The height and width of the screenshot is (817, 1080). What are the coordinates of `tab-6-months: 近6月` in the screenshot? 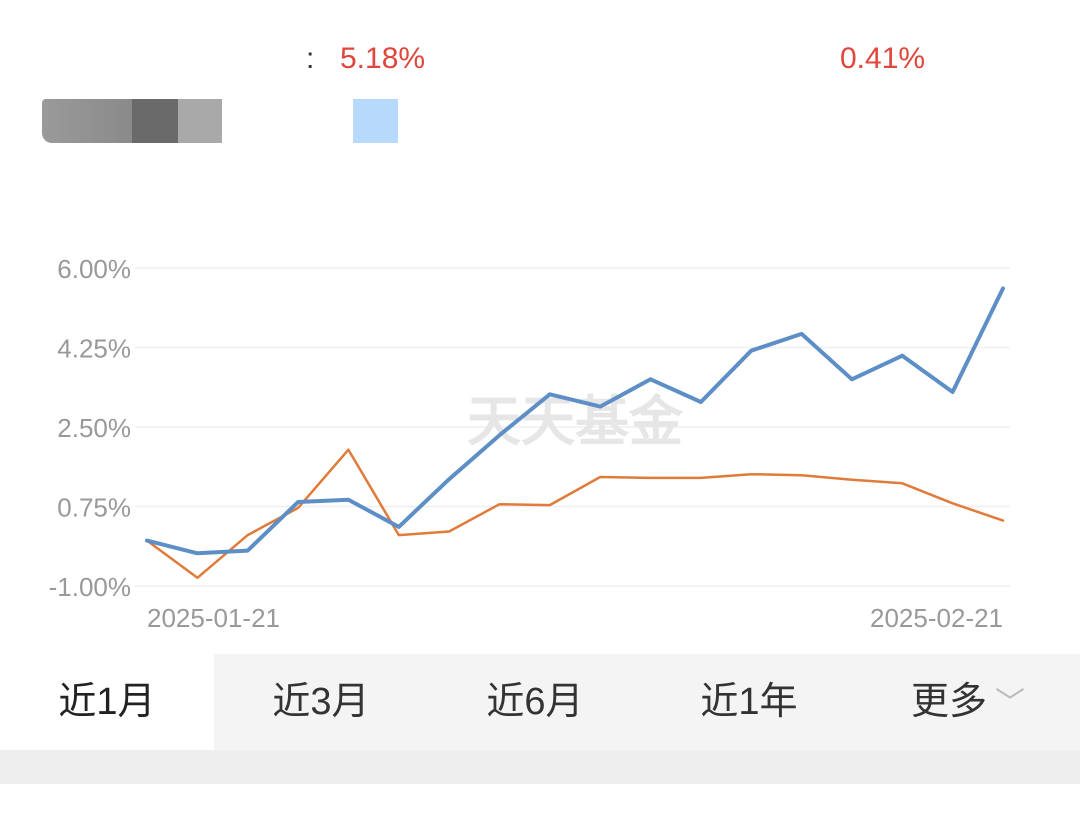 It's located at (535, 702).